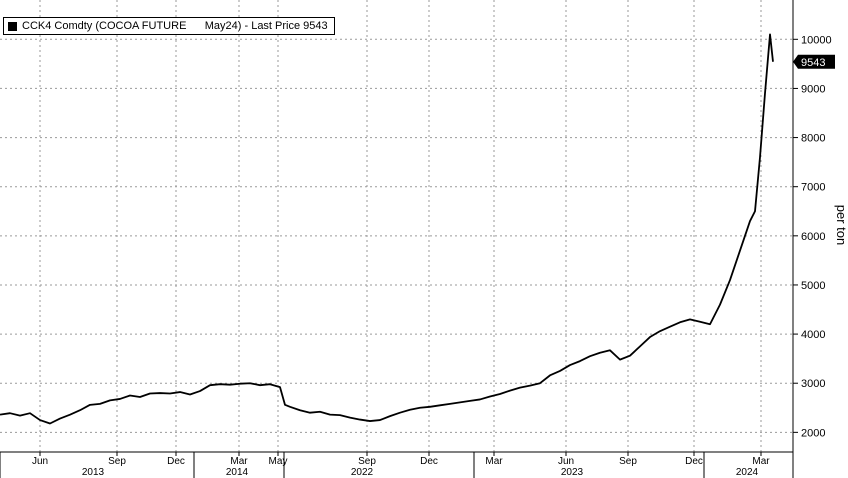 This screenshot has width=848, height=478. Describe the element at coordinates (813, 89) in the screenshot. I see `y-tick-label: 9000` at that location.